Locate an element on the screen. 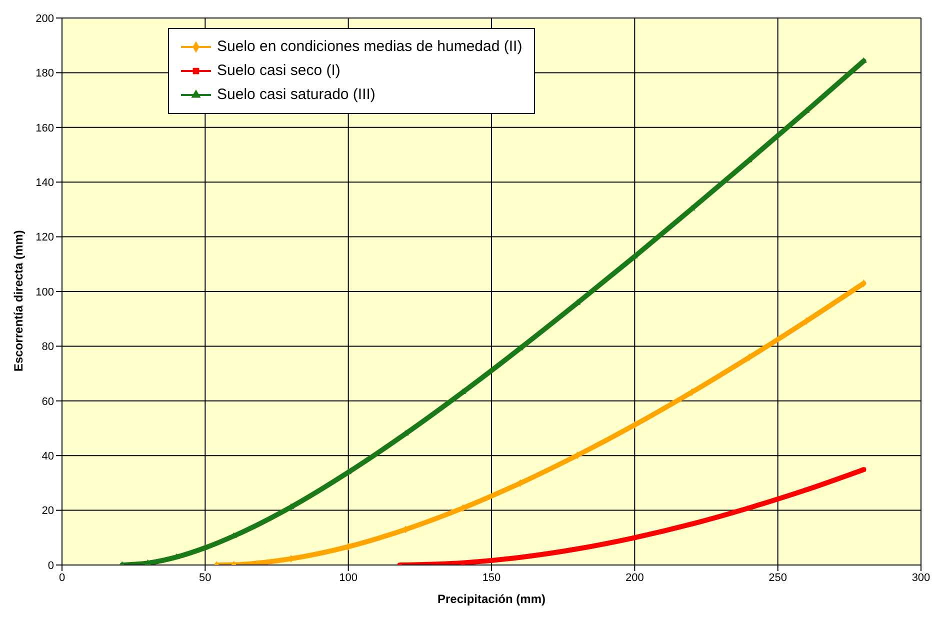 This screenshot has height=620, width=945. legend-label: Suelo casi seco (I) is located at coordinates (278, 71).